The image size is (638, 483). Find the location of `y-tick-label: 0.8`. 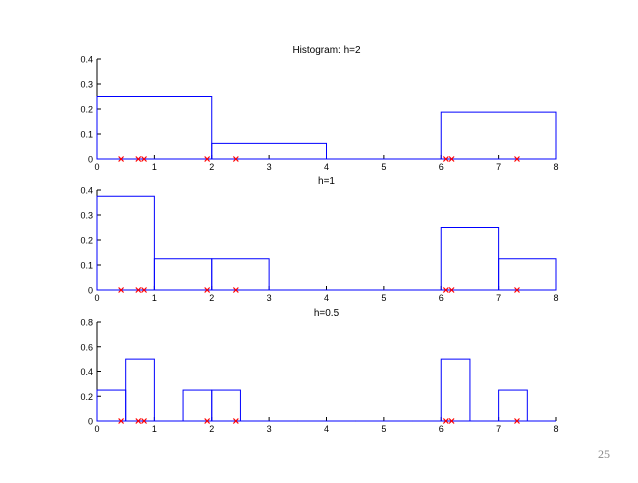

y-tick-label: 0.8 is located at coordinates (86, 323).